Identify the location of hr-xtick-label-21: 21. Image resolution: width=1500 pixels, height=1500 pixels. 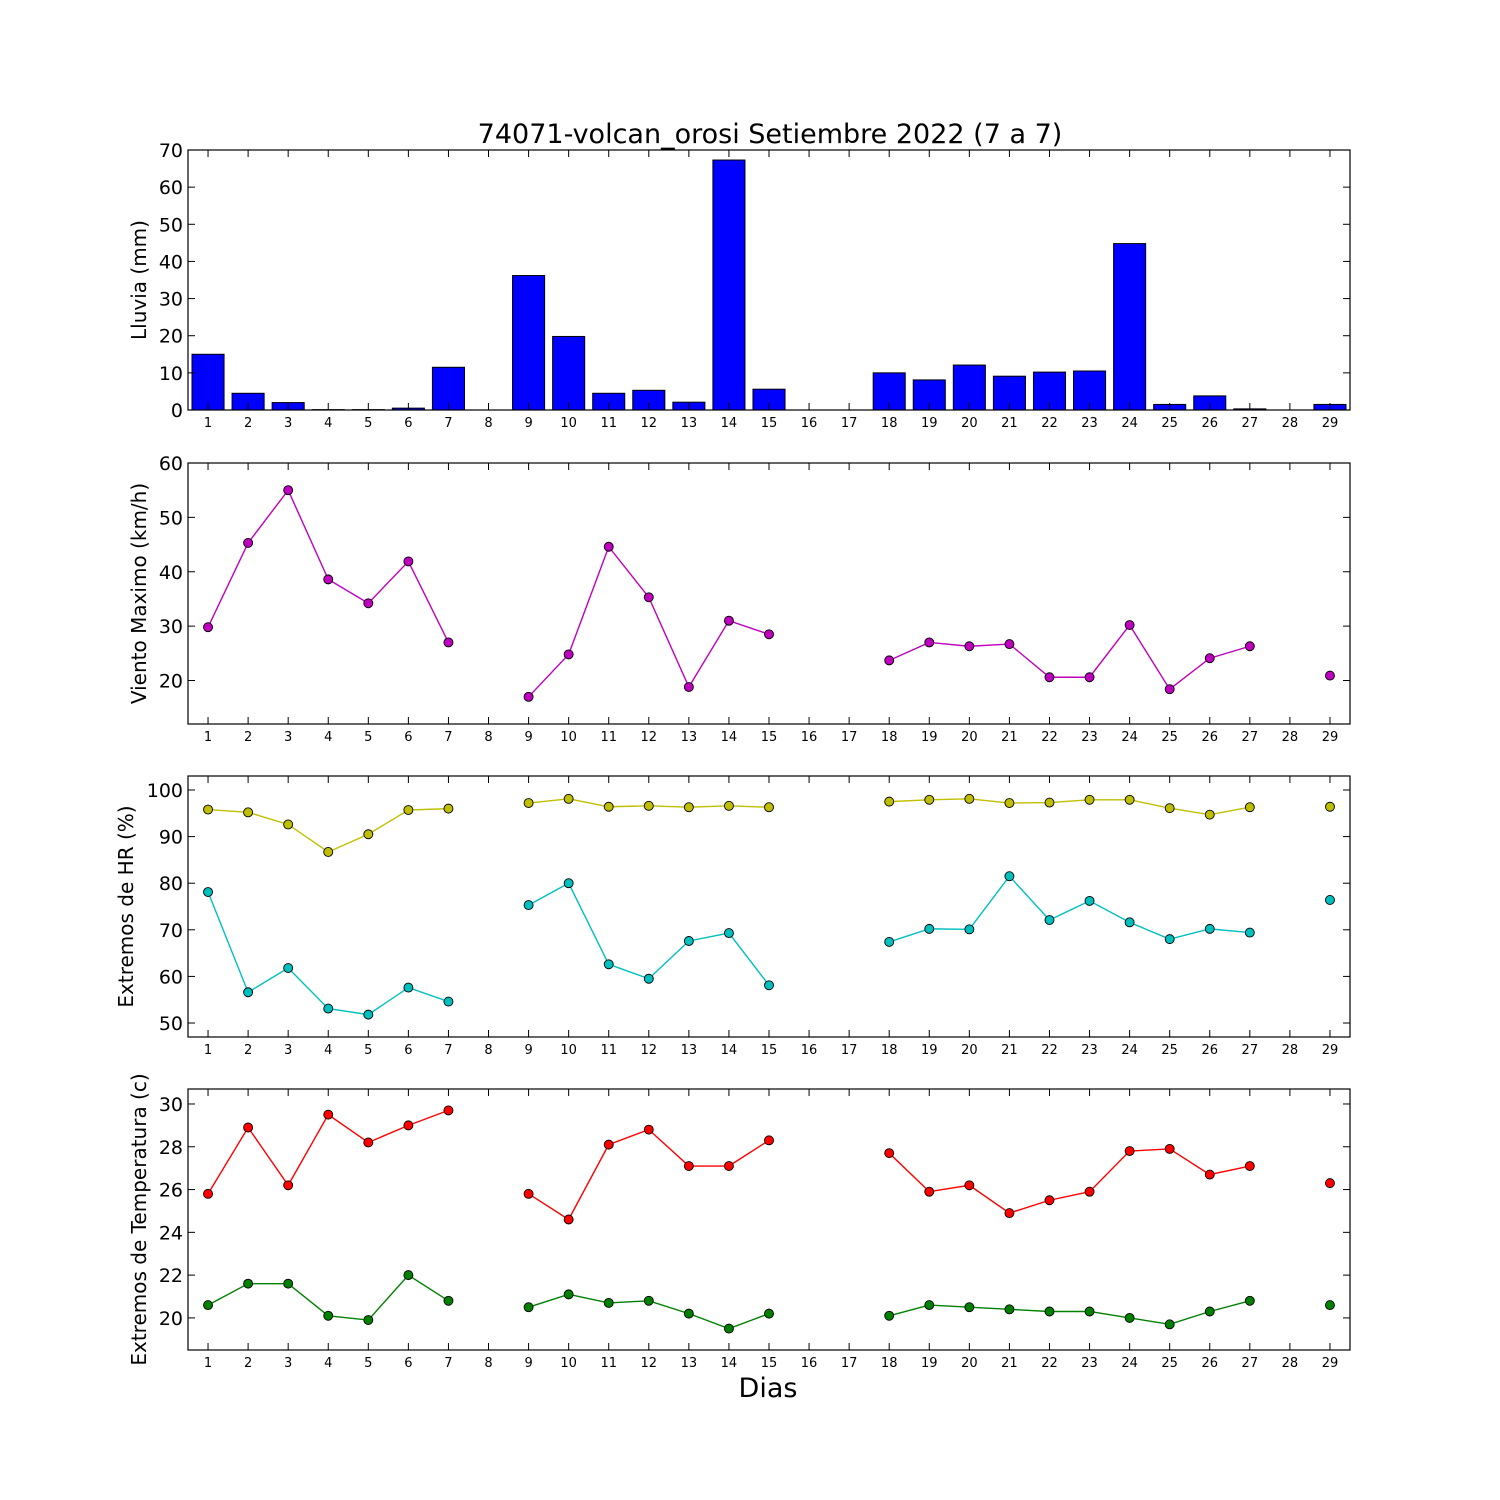
(1009, 1050).